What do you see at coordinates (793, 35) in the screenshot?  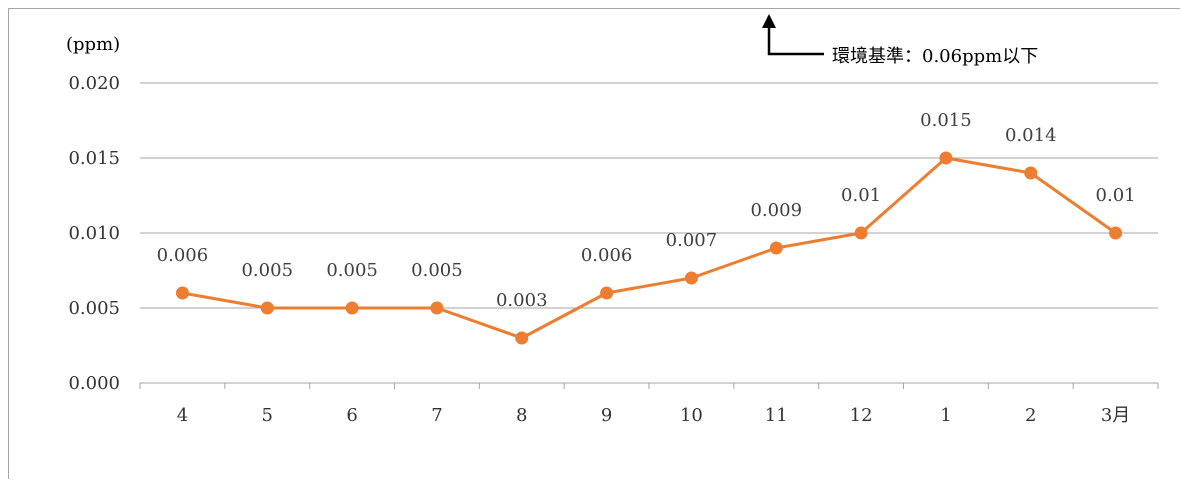 I see `annotation-arrow` at bounding box center [793, 35].